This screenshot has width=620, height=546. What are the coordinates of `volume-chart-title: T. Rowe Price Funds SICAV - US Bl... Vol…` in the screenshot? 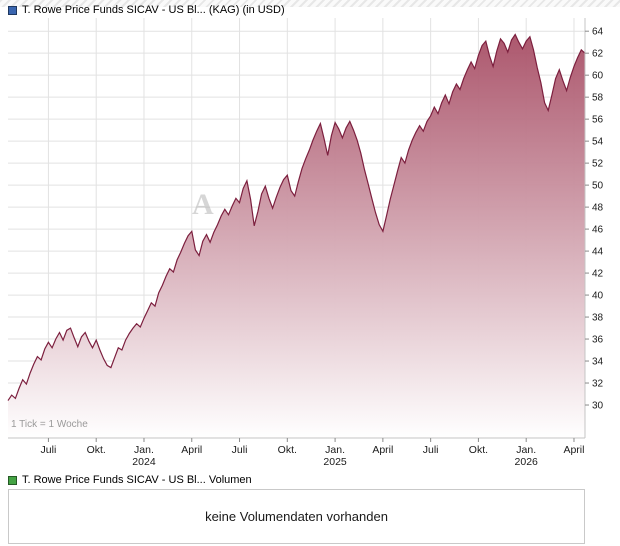 It's located at (137, 480).